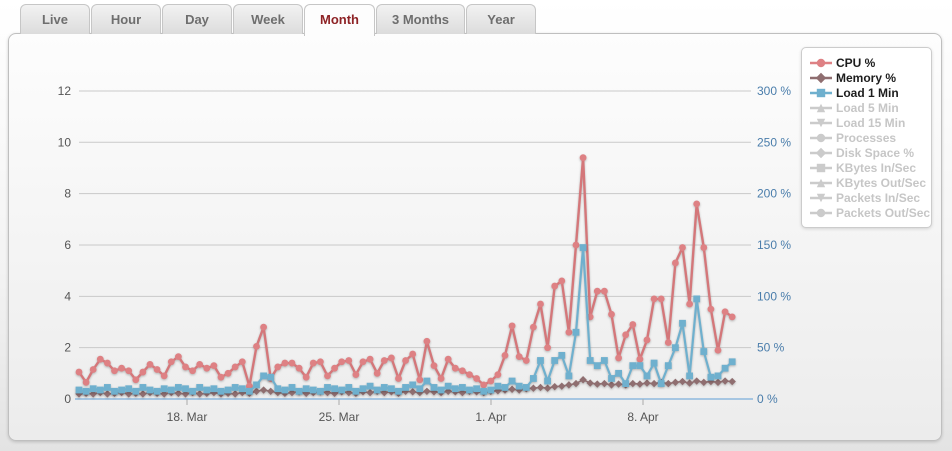 The height and width of the screenshot is (451, 952). I want to click on y-axis-right-label: 50 %, so click(771, 348).